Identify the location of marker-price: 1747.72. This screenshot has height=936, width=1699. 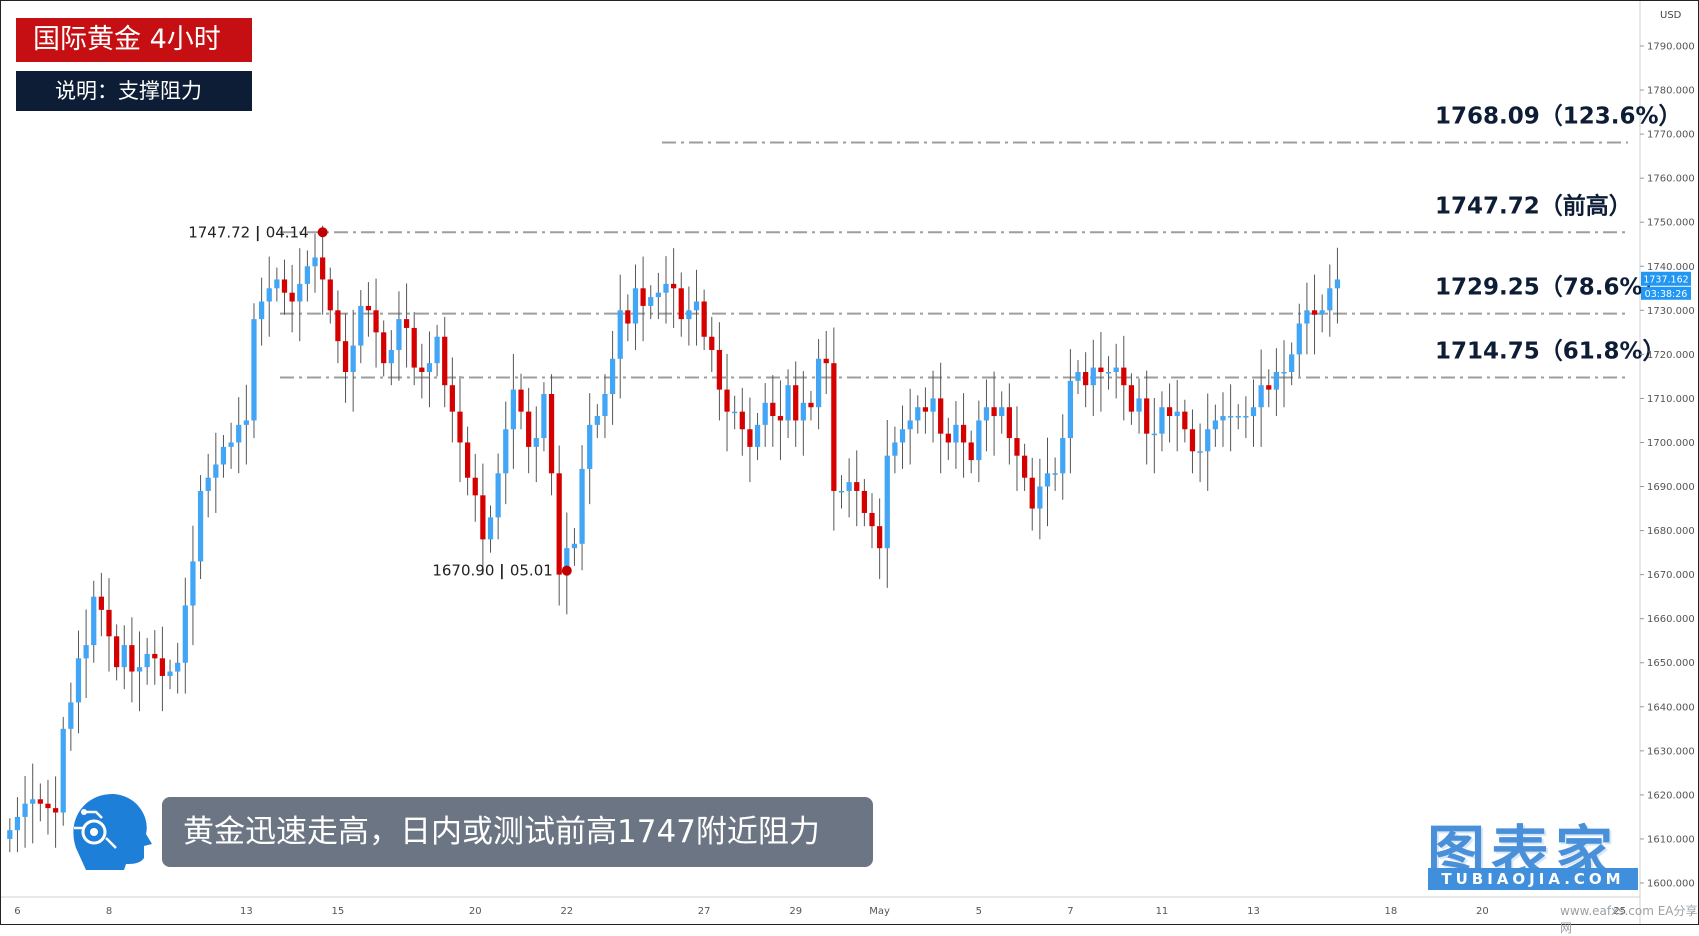
(221, 232).